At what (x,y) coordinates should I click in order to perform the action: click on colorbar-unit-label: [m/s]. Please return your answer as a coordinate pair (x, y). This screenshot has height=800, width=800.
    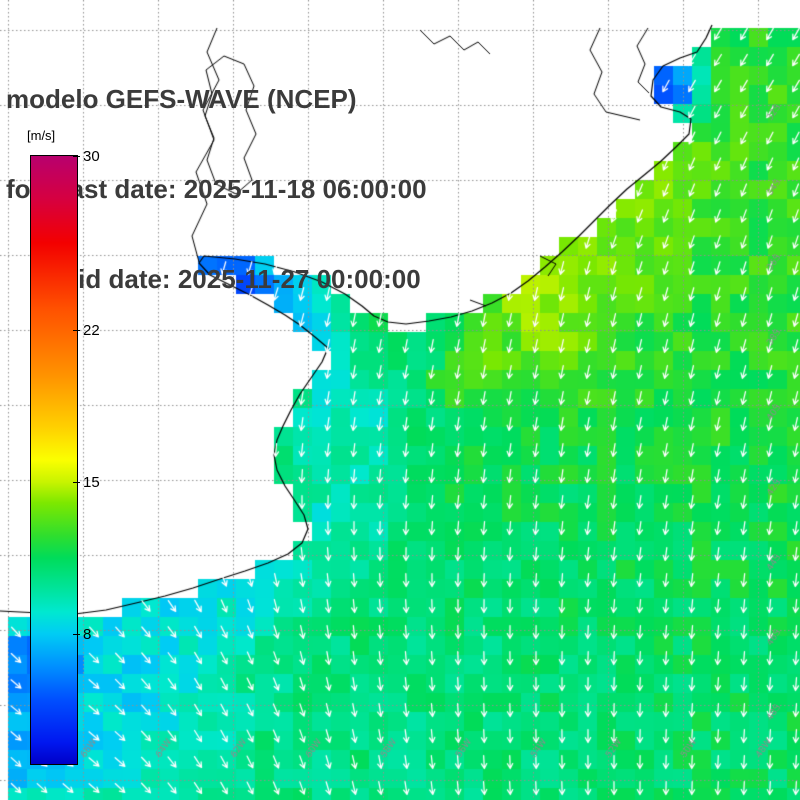
    Looking at the image, I should click on (41, 135).